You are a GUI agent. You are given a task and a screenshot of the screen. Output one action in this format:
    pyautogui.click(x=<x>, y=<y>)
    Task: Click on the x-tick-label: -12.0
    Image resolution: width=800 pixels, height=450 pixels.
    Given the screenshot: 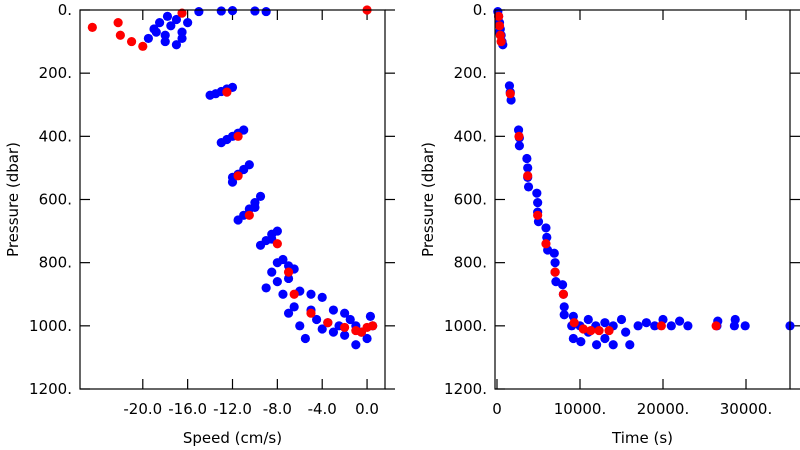 What is the action you would take?
    pyautogui.click(x=232, y=409)
    